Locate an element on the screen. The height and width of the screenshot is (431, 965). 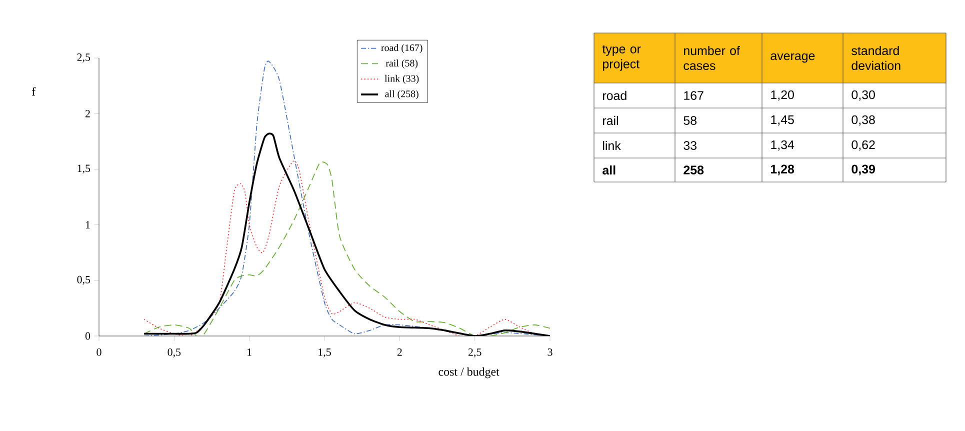
text: rail is located at coordinates (610, 121).